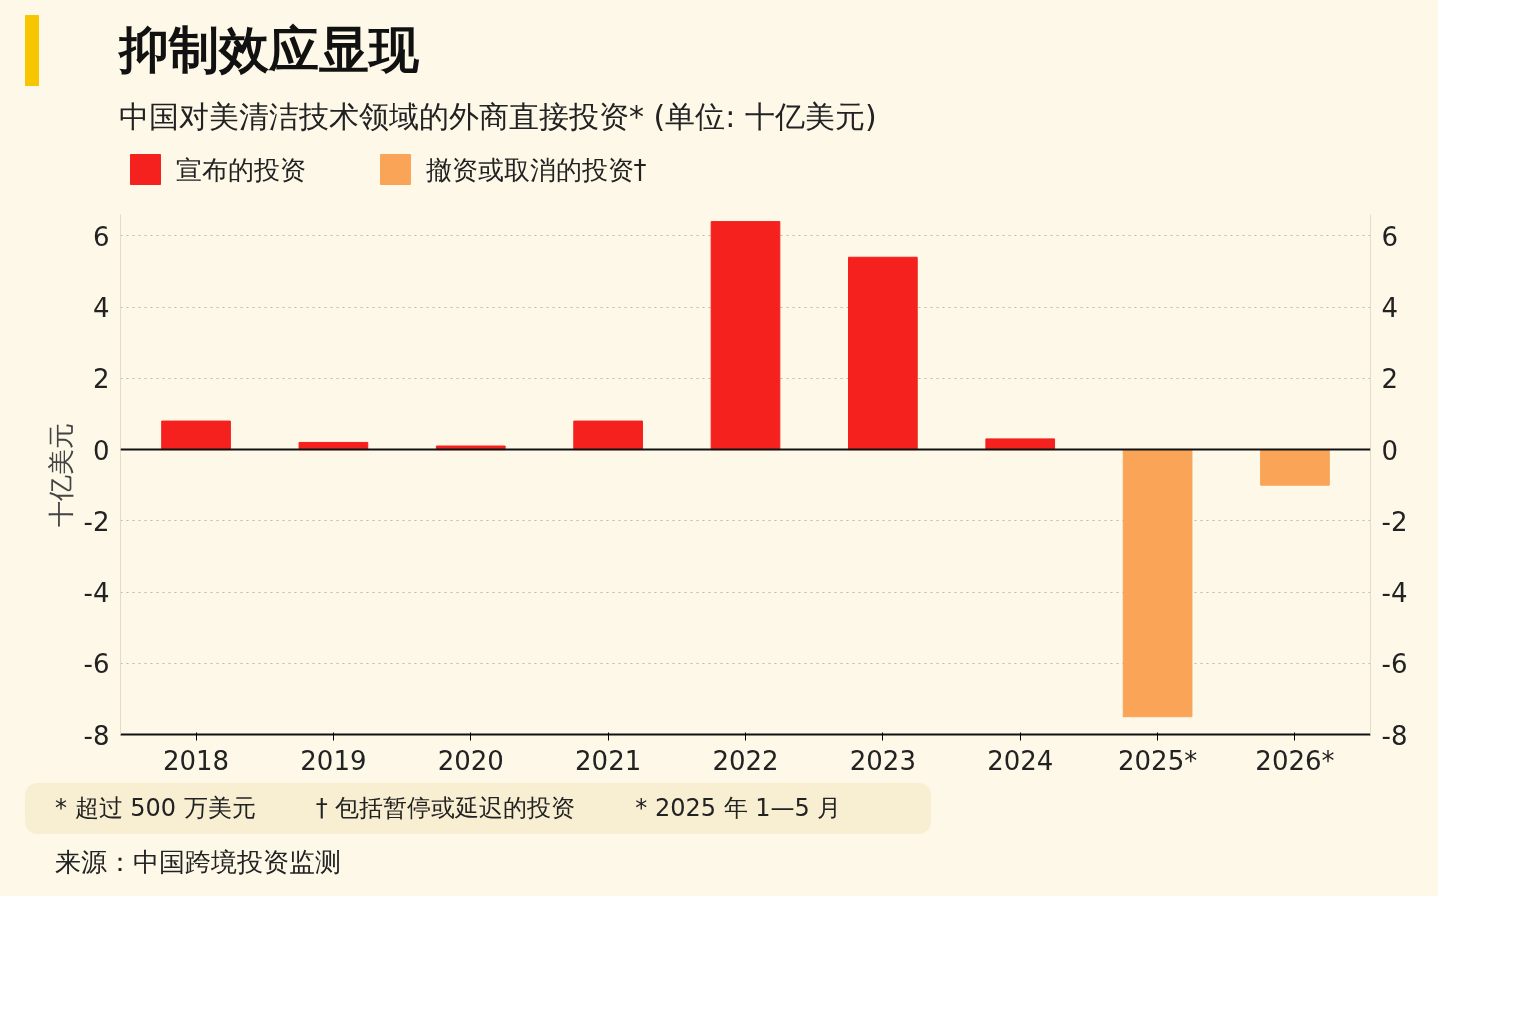  Describe the element at coordinates (101, 237) in the screenshot. I see `y-tick-label: 6` at that location.